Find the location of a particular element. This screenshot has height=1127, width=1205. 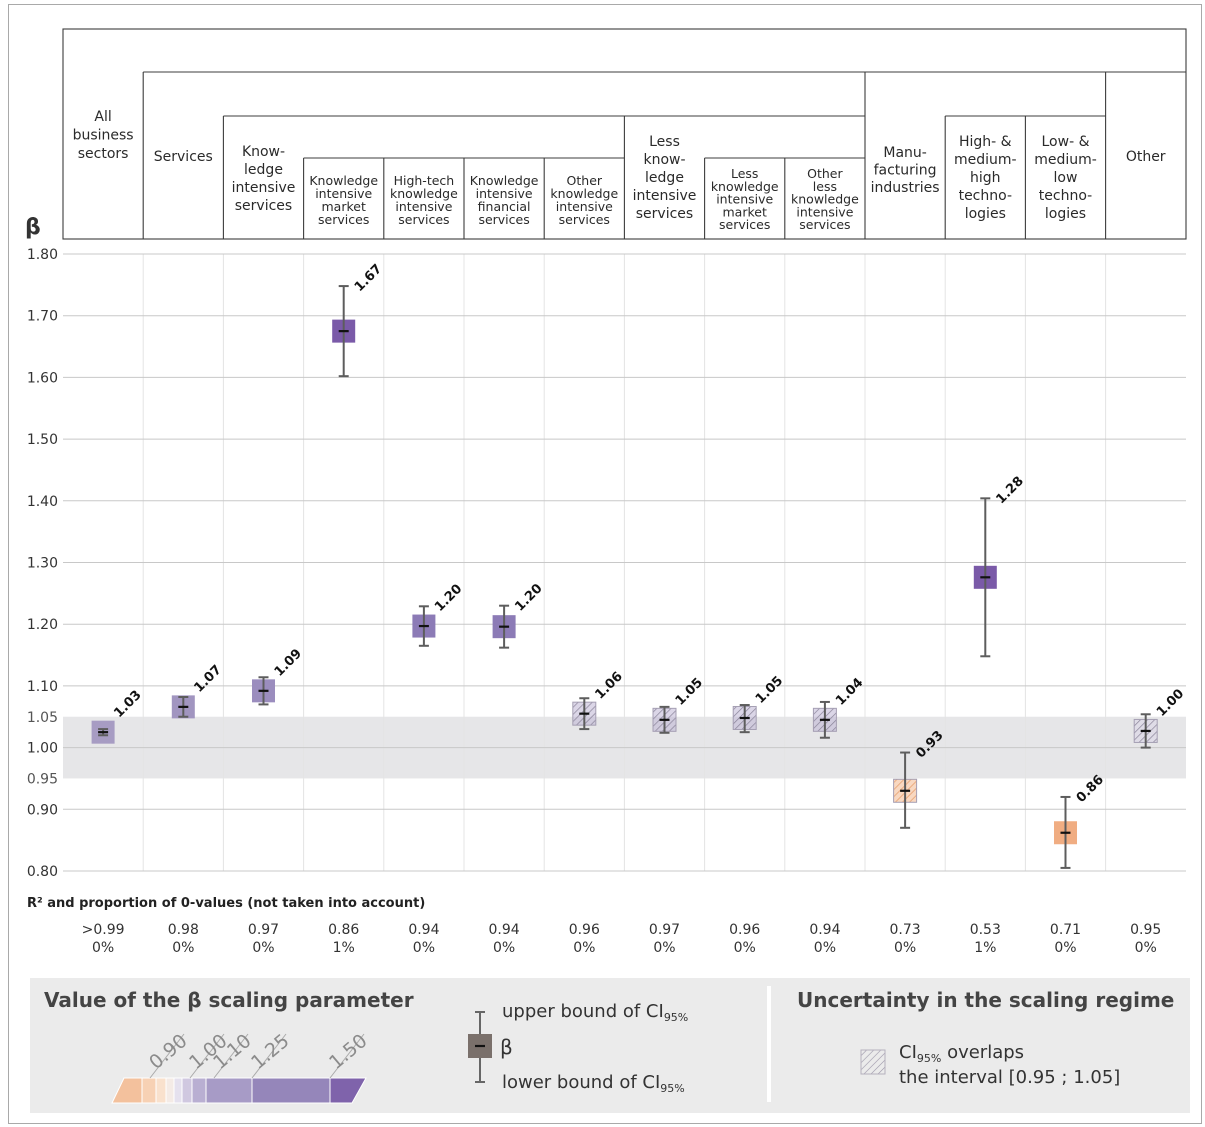

beta-value-label: 1.03 is located at coordinates (127, 704).